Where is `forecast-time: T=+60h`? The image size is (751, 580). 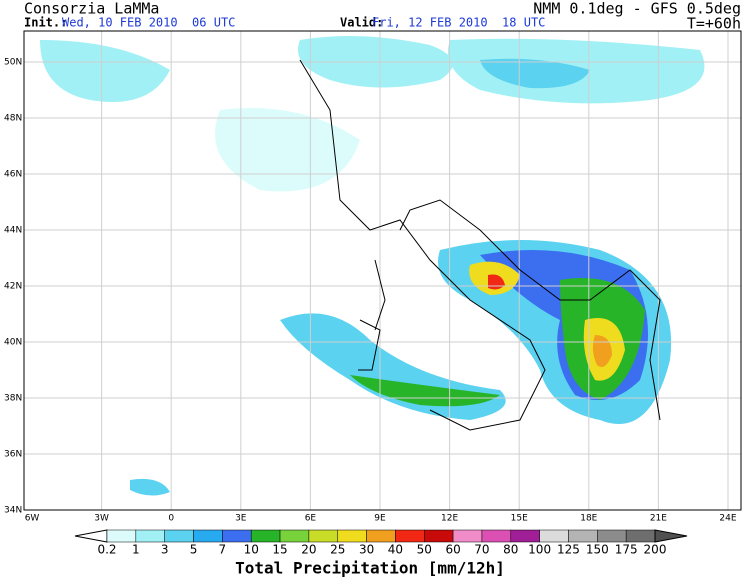
forecast-time: T=+60h is located at coordinates (714, 24).